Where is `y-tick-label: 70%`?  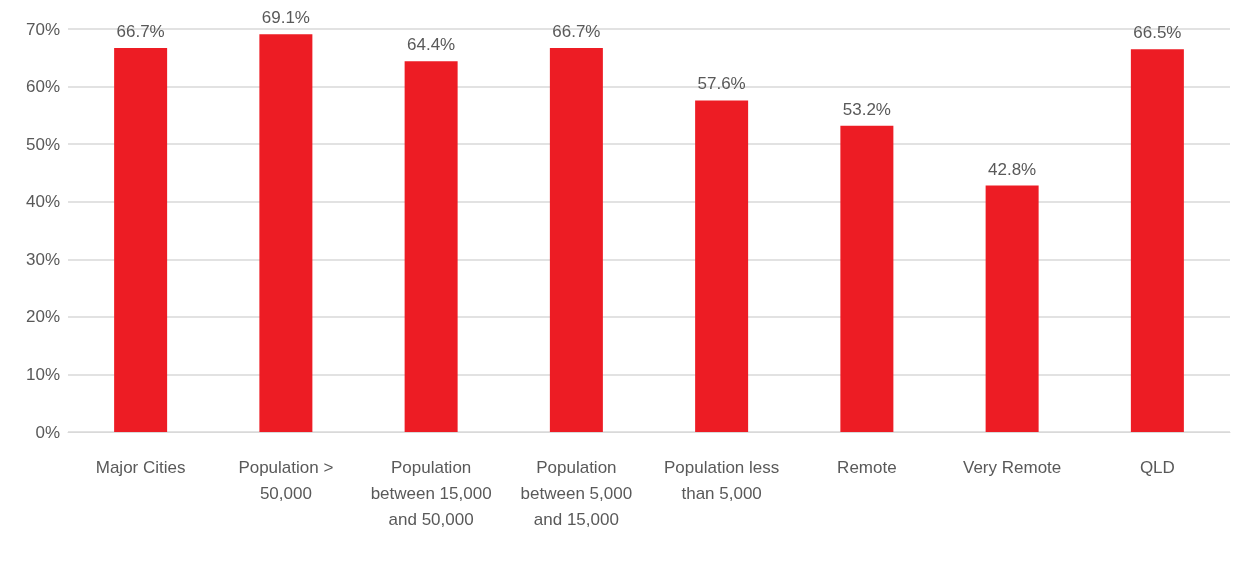
y-tick-label: 70% is located at coordinates (42, 29).